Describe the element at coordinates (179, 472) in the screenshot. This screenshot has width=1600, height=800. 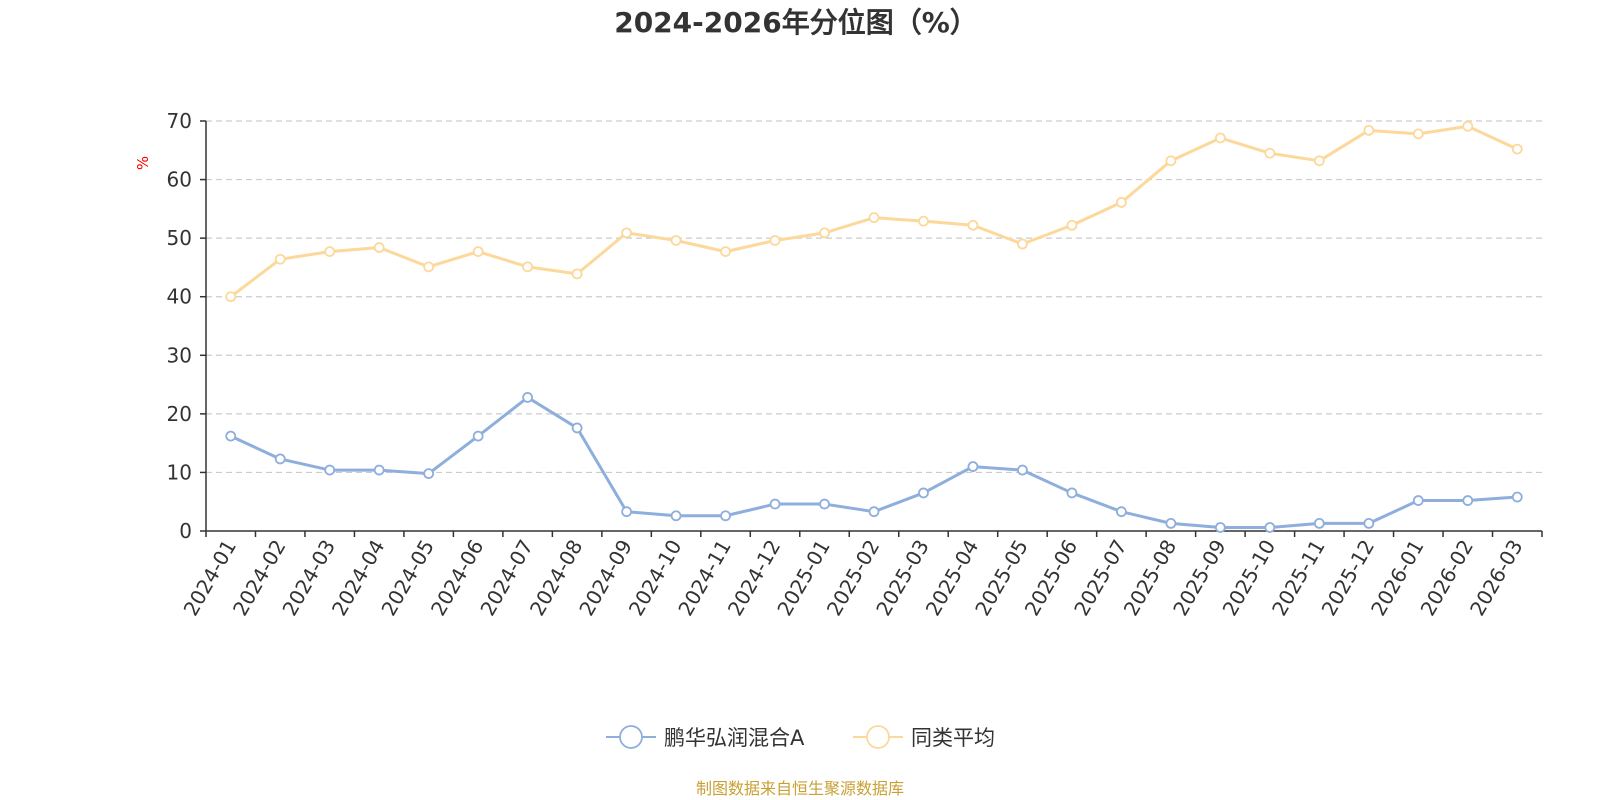
I see `y-tick-label-10: 10` at that location.